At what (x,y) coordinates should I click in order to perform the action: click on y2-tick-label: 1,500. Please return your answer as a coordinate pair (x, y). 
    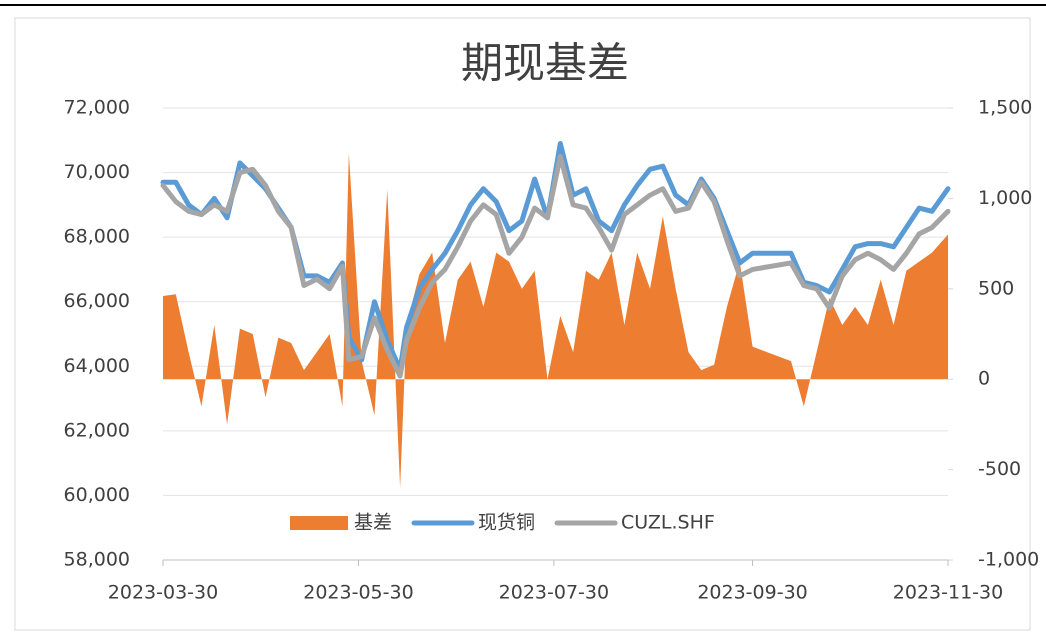
    Looking at the image, I should click on (1005, 108).